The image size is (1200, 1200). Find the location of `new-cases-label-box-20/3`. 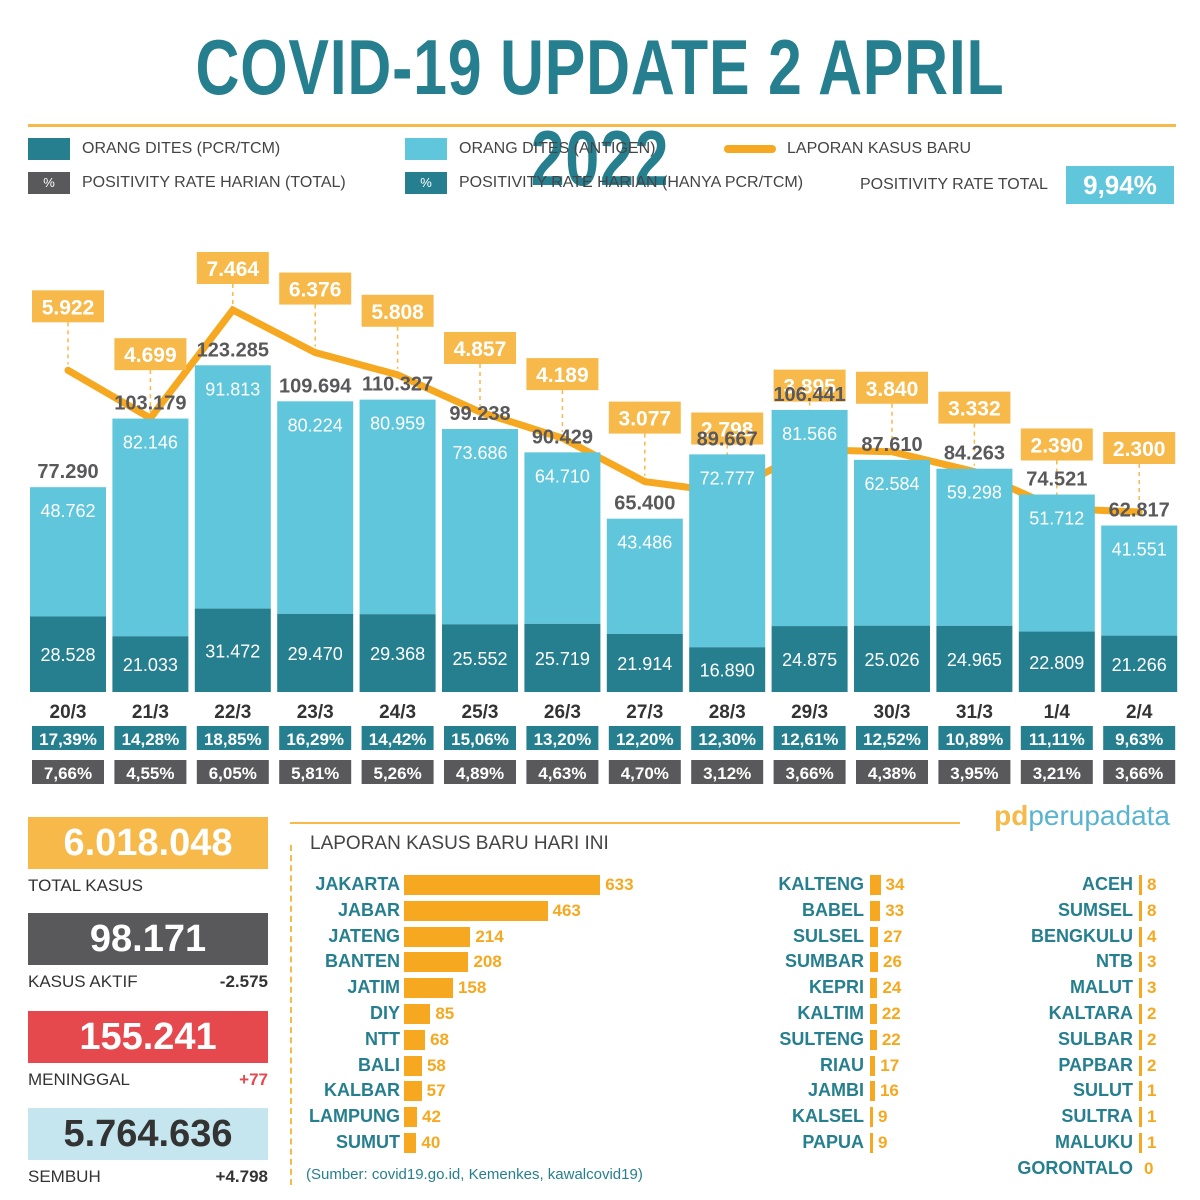

new-cases-label-box-20/3 is located at coordinates (68, 306).